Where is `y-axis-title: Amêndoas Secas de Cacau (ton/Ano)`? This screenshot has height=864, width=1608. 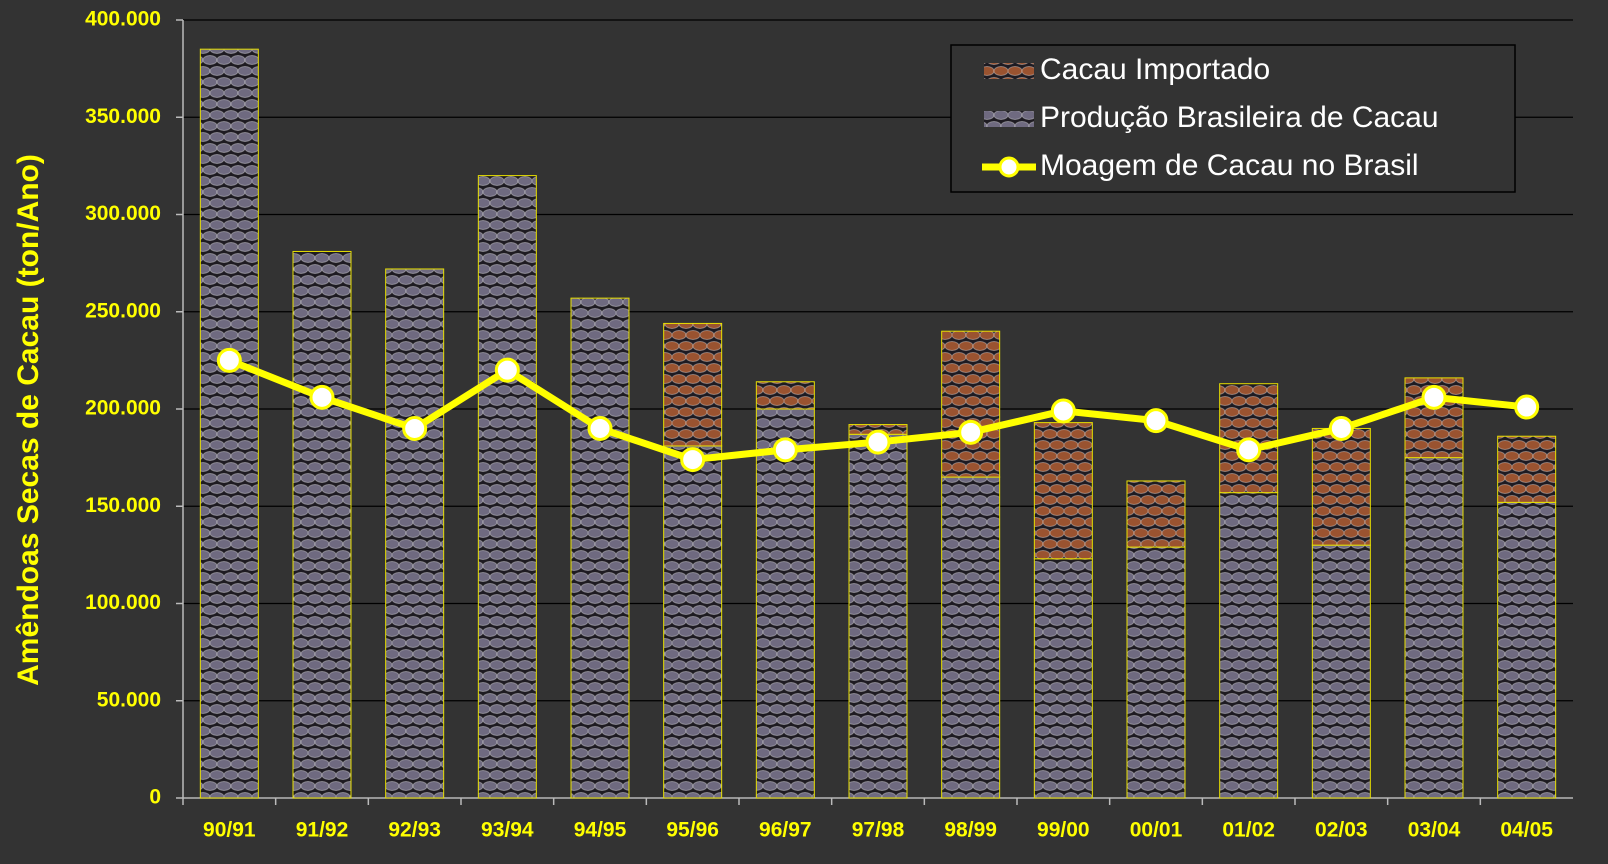
y-axis-title: Amêndoas Secas de Cacau (ton/Ano) is located at coordinates (28, 420).